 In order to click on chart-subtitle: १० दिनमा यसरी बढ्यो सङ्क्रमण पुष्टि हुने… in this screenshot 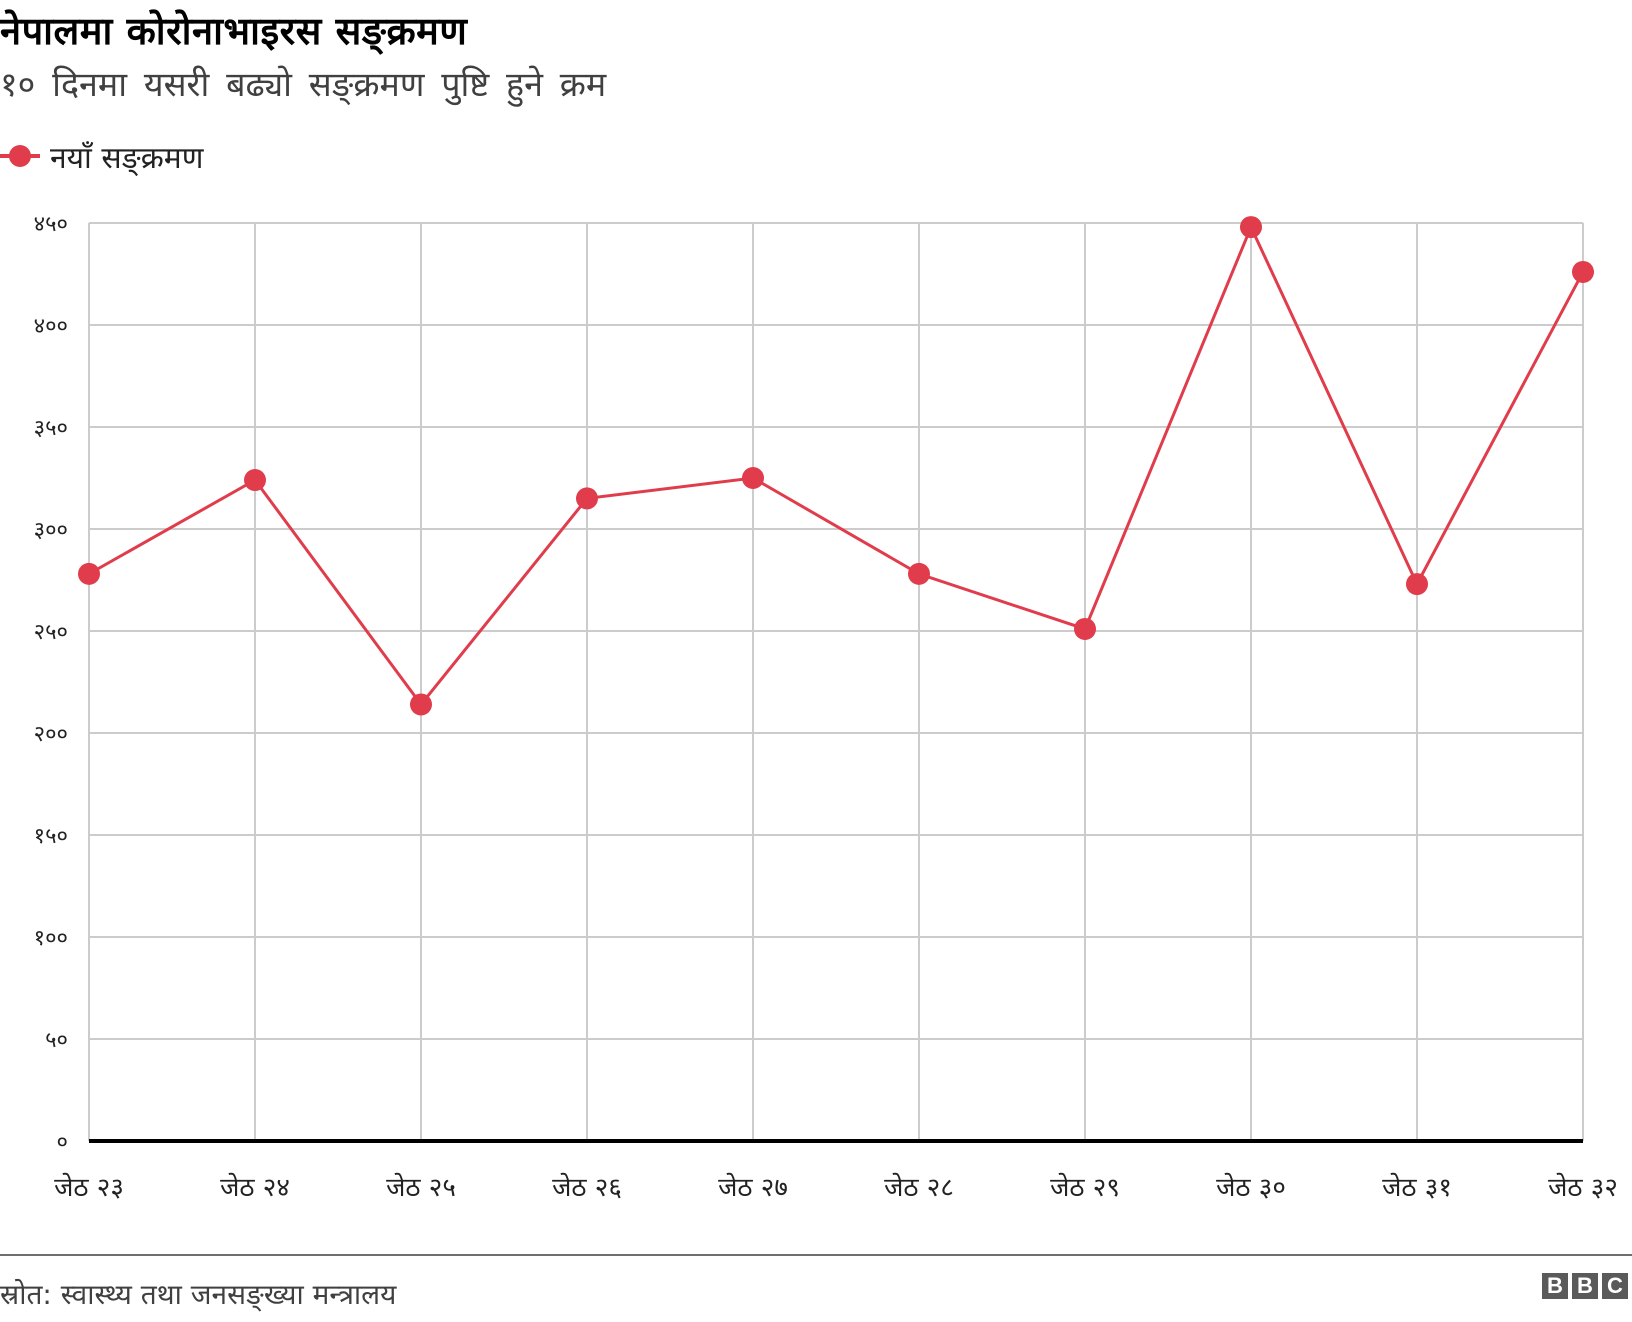, I will do `click(303, 85)`.